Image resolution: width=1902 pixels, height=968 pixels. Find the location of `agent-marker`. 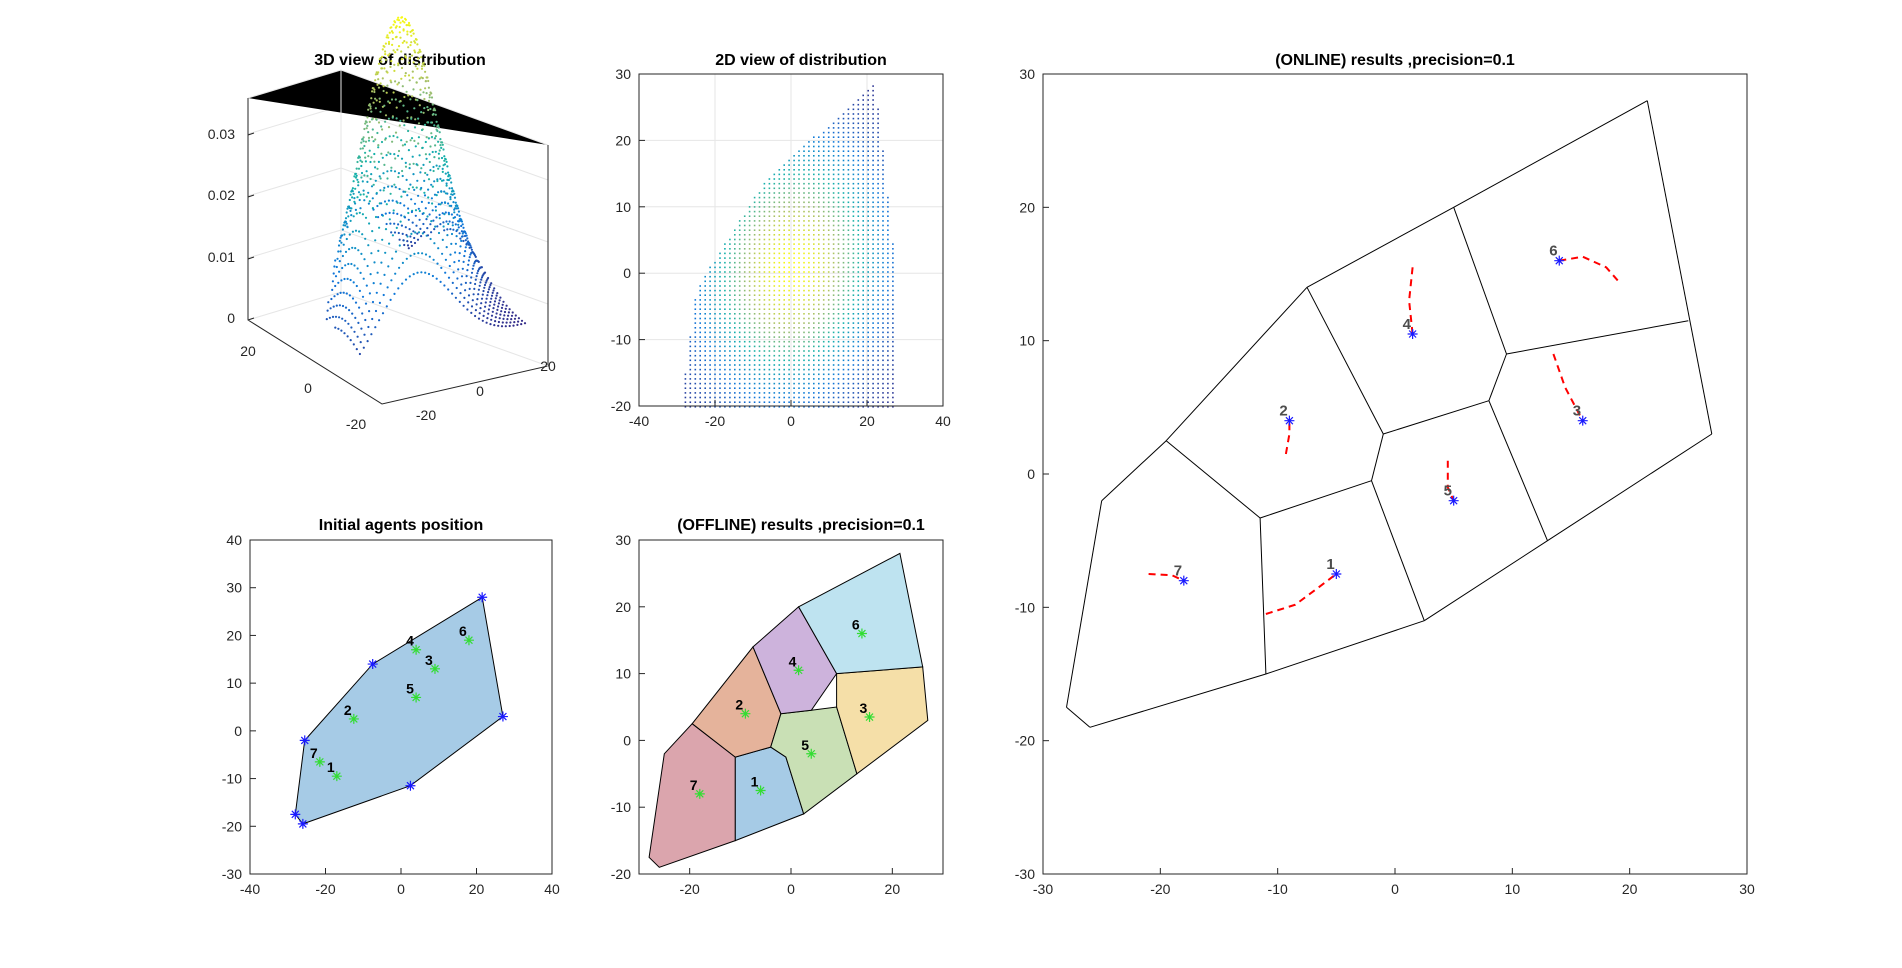

agent-marker is located at coordinates (760, 790).